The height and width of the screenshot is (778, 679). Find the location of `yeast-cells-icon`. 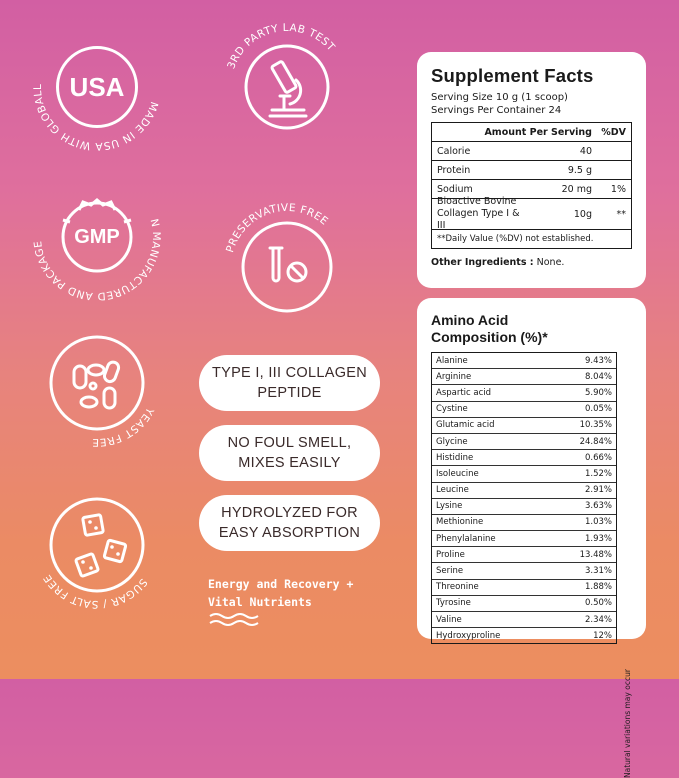

yeast-cells-icon is located at coordinates (96, 385).